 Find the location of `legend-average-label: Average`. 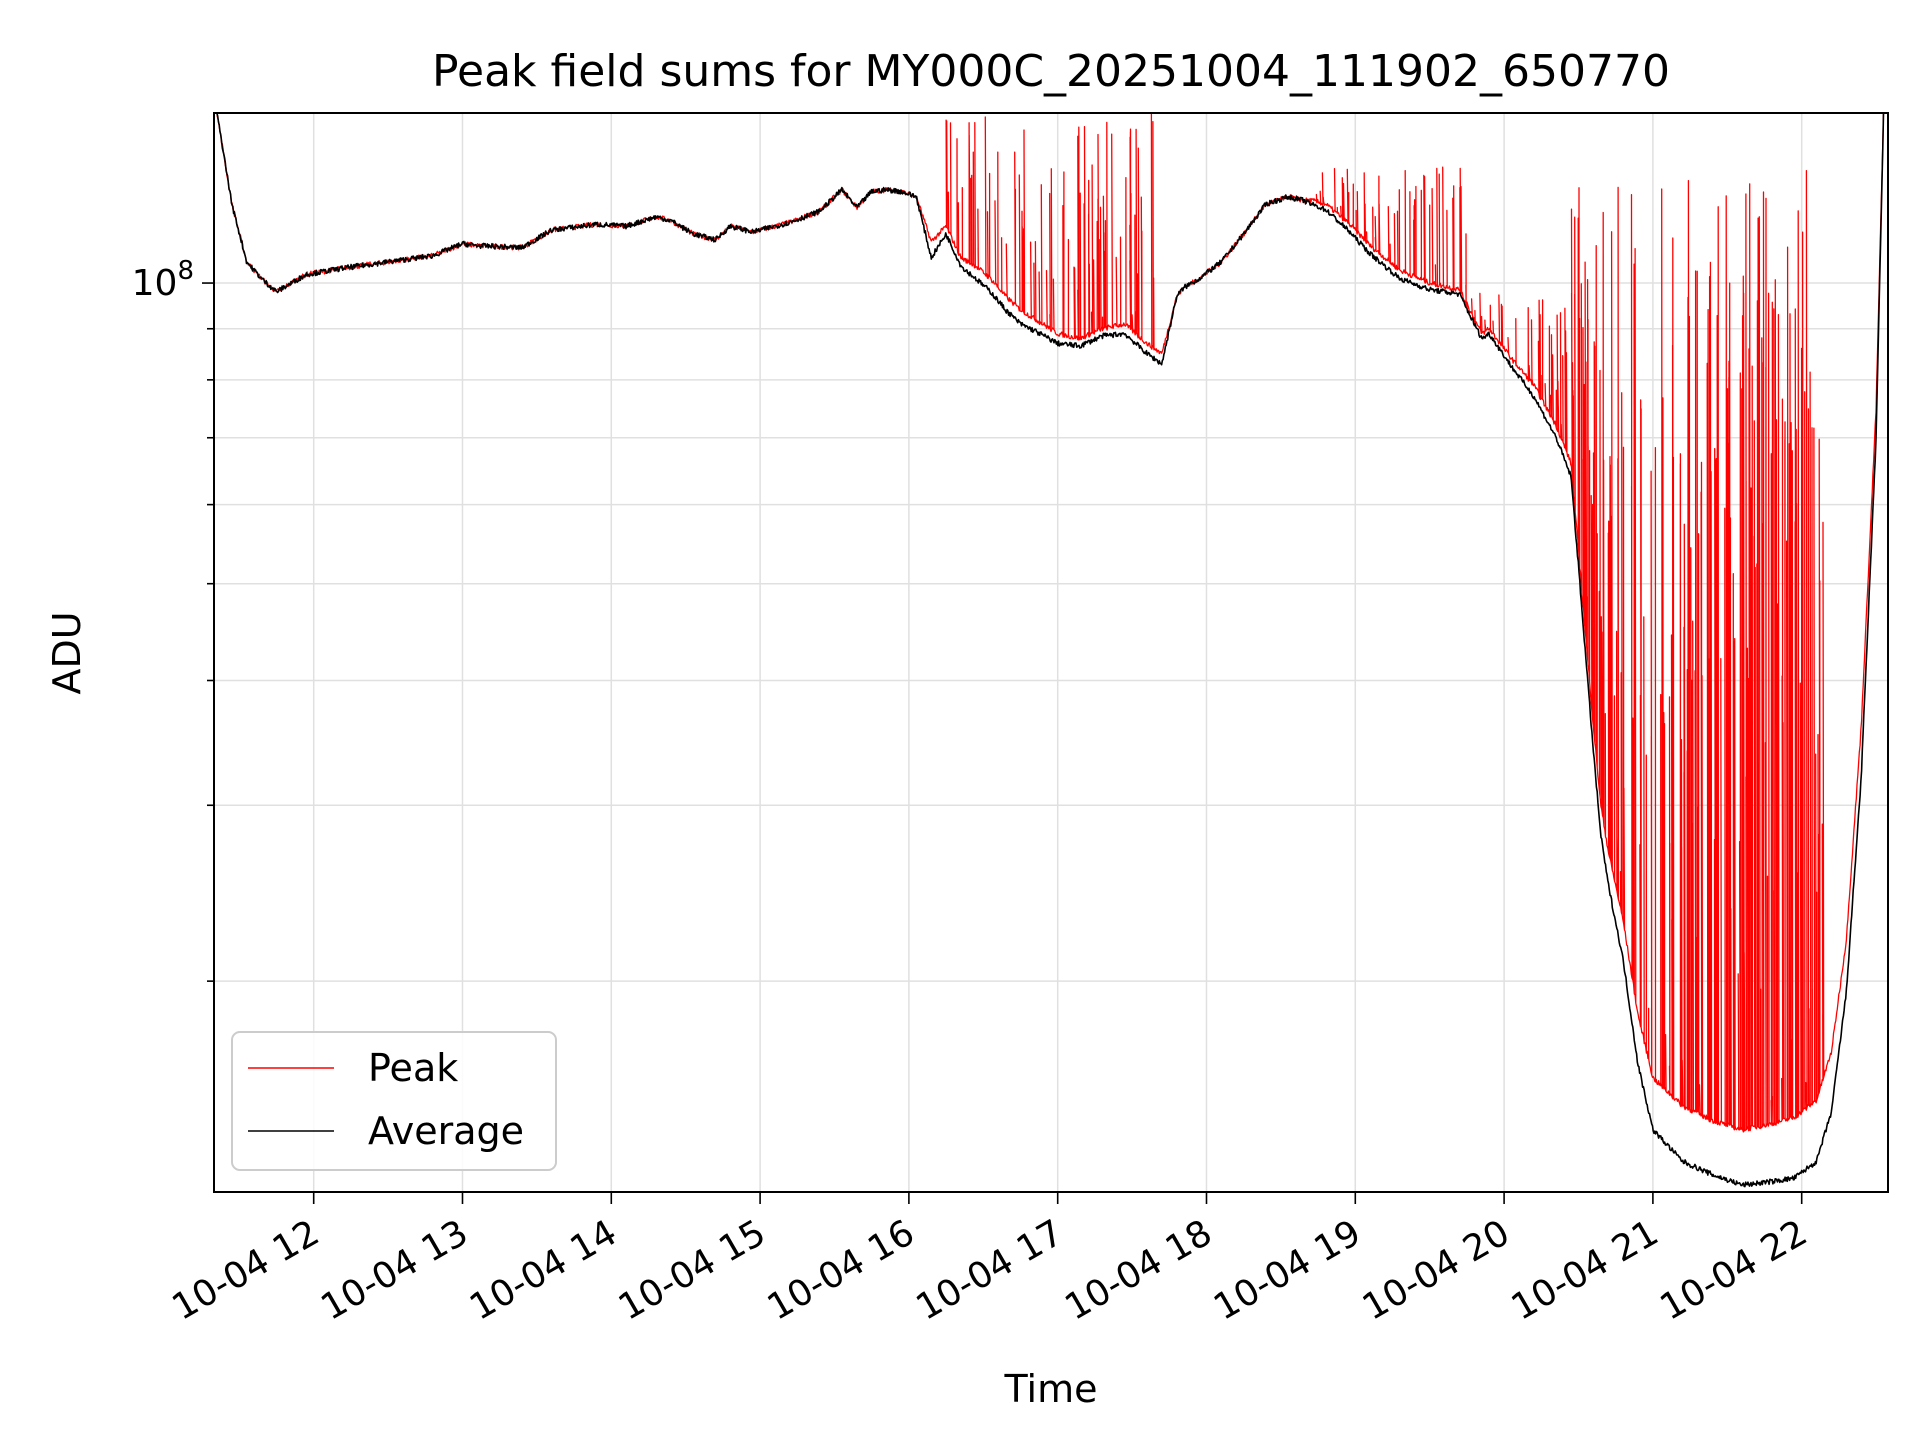

legend-average-label: Average is located at coordinates (446, 1131).